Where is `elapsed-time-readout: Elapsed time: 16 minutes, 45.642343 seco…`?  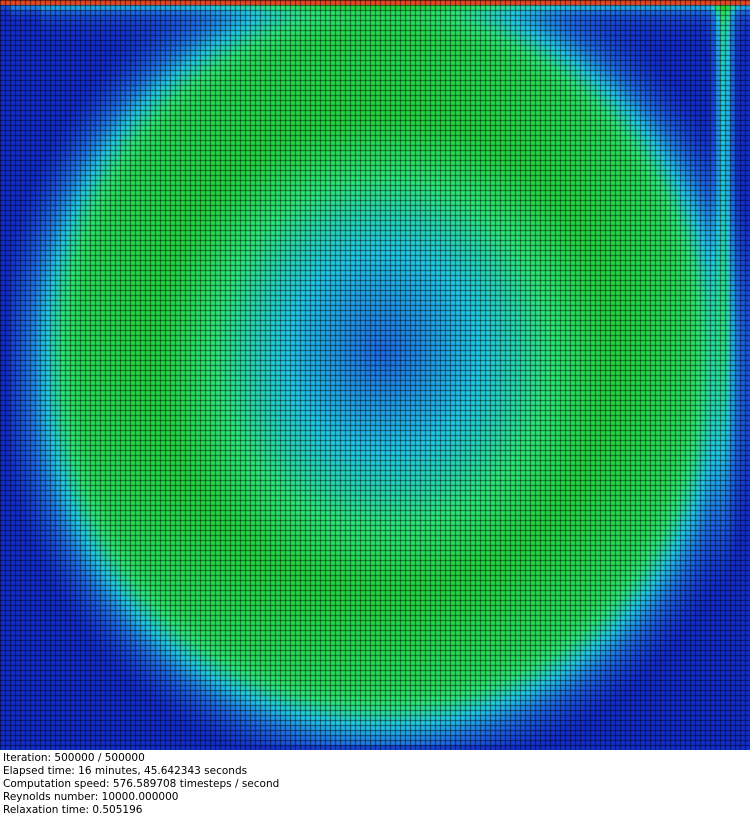 elapsed-time-readout: Elapsed time: 16 minutes, 45.642343 seco… is located at coordinates (125, 771).